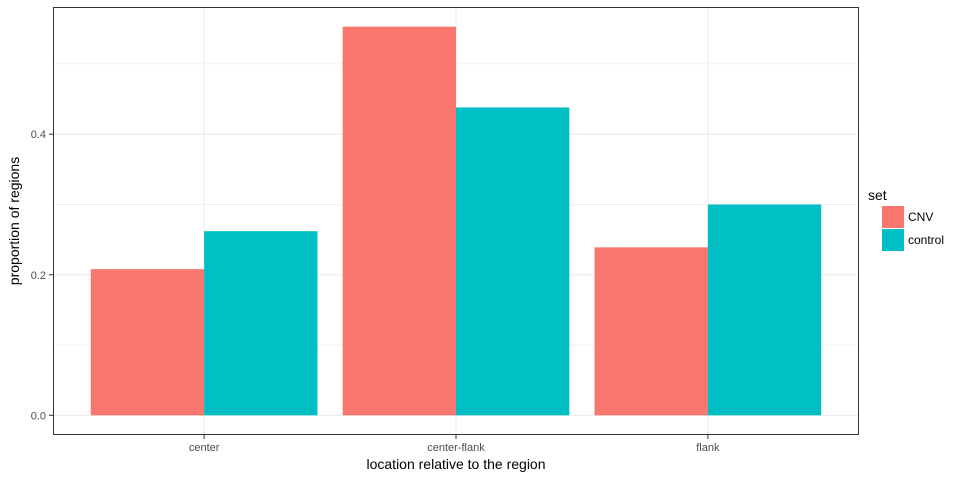  Describe the element at coordinates (38, 276) in the screenshot. I see `y-tick-label: 0.2` at that location.